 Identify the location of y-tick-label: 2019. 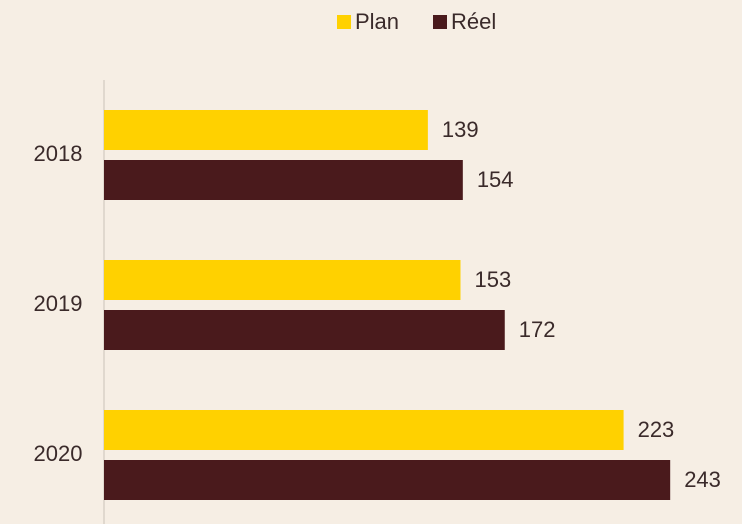
(58, 303).